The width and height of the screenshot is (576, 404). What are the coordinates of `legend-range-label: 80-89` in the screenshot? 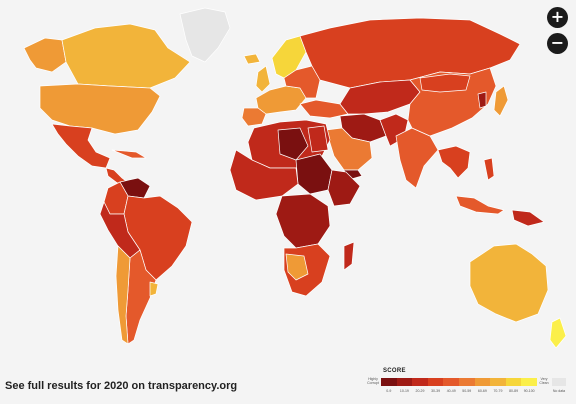 It's located at (514, 391).